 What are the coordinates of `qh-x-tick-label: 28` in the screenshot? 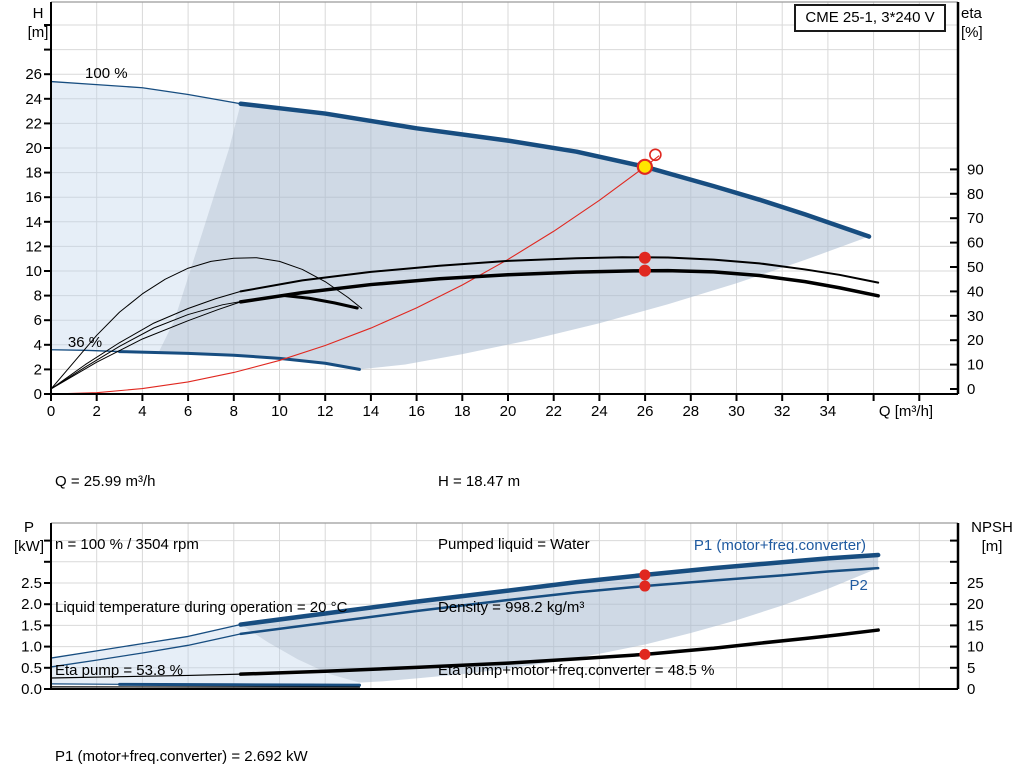 It's located at (690, 411).